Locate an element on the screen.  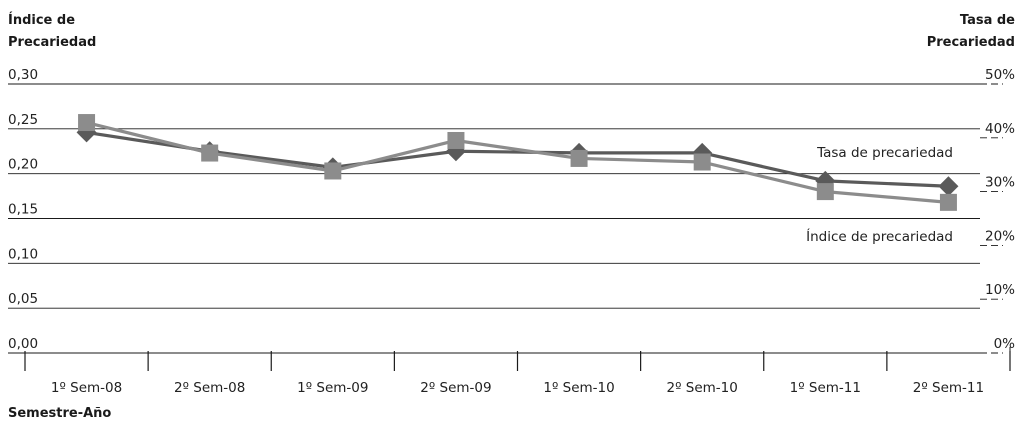
x-tick-label: 2º Sem-08 is located at coordinates (209, 388).